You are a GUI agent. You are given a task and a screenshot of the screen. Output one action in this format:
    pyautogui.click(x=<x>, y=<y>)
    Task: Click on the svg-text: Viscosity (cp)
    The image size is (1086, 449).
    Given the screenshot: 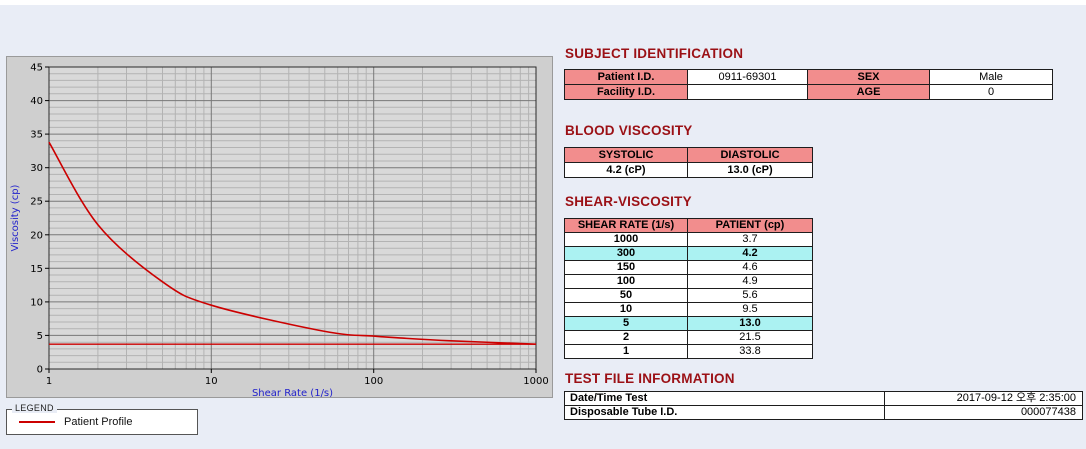 What is the action you would take?
    pyautogui.click(x=15, y=217)
    